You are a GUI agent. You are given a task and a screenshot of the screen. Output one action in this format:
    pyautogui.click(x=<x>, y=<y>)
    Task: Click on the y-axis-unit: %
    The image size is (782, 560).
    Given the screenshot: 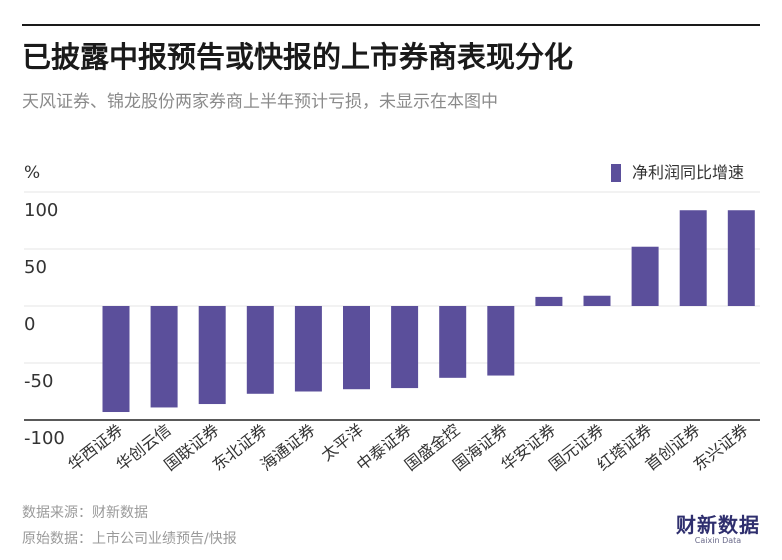 What is the action you would take?
    pyautogui.click(x=32, y=173)
    